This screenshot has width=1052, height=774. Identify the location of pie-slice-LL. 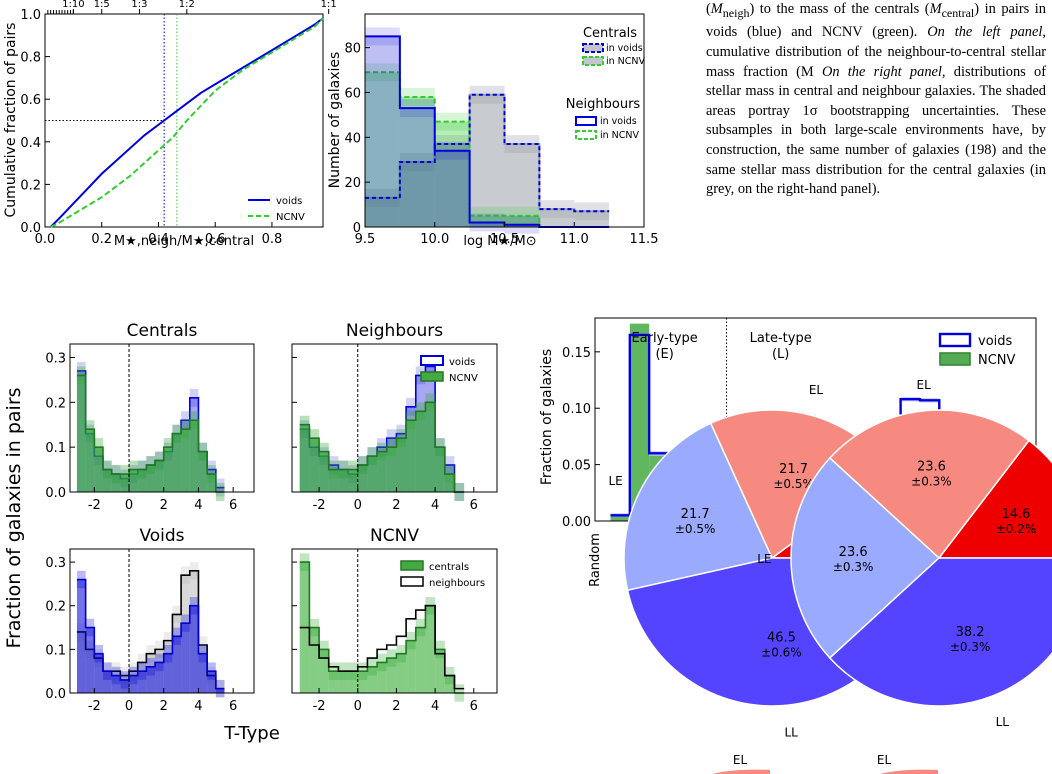
(940, 632).